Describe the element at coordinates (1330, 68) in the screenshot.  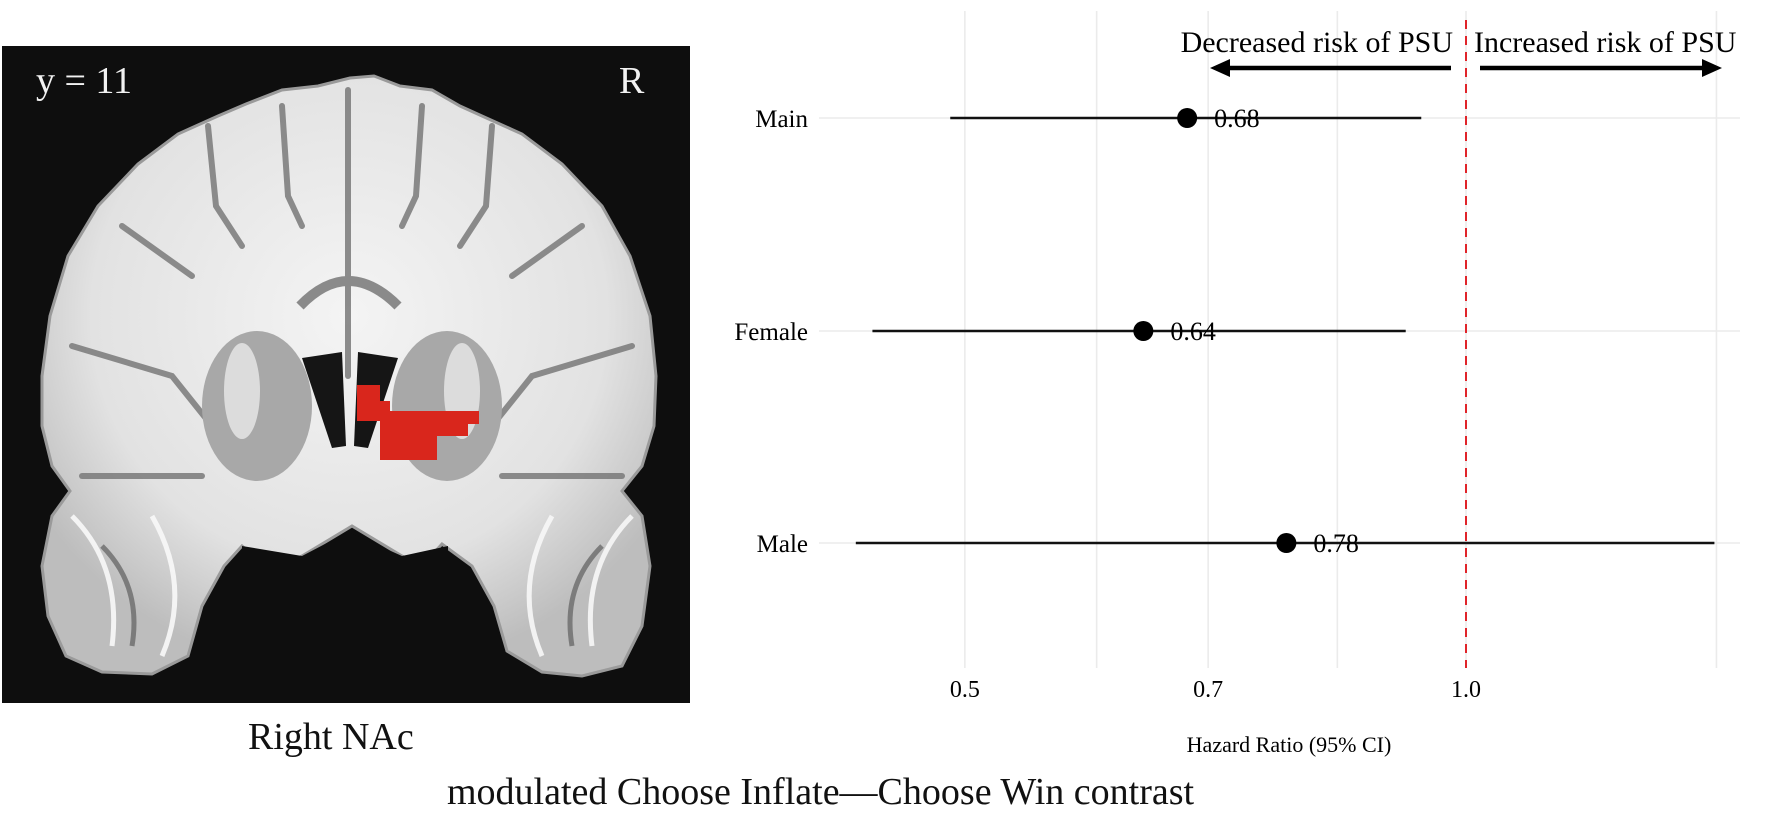
I see `left-arrow-icon` at that location.